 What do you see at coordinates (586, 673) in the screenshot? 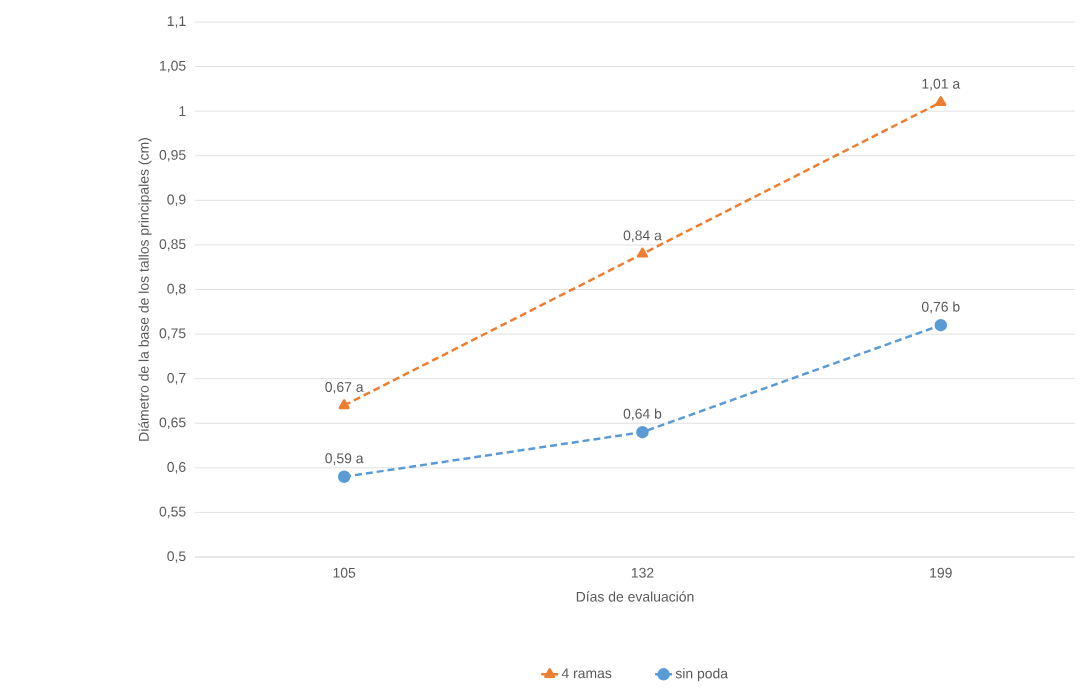
I see `legend-label: 4 ramas` at bounding box center [586, 673].